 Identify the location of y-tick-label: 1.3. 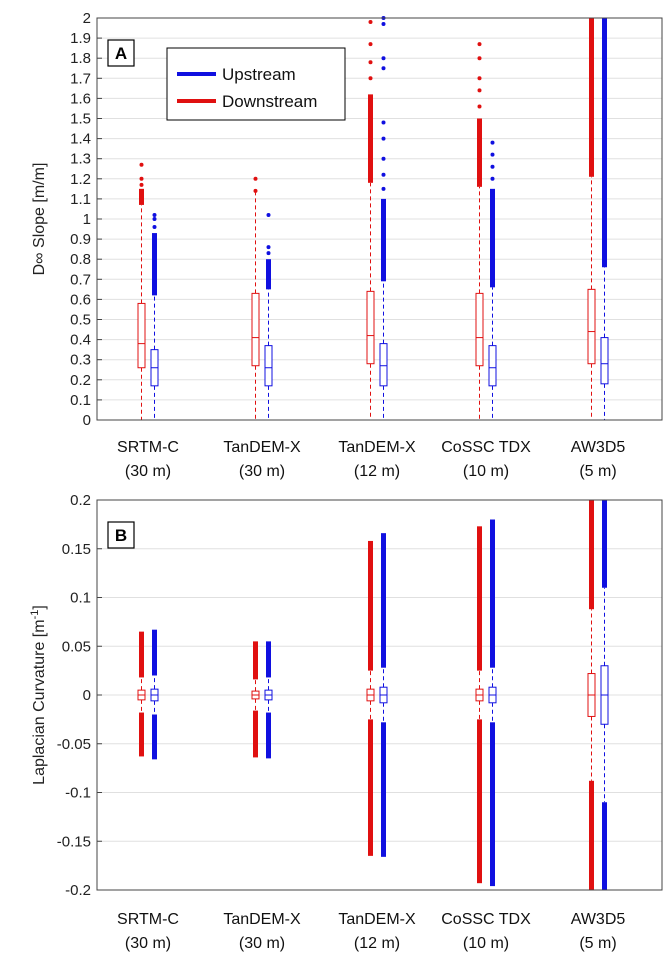
(80, 159).